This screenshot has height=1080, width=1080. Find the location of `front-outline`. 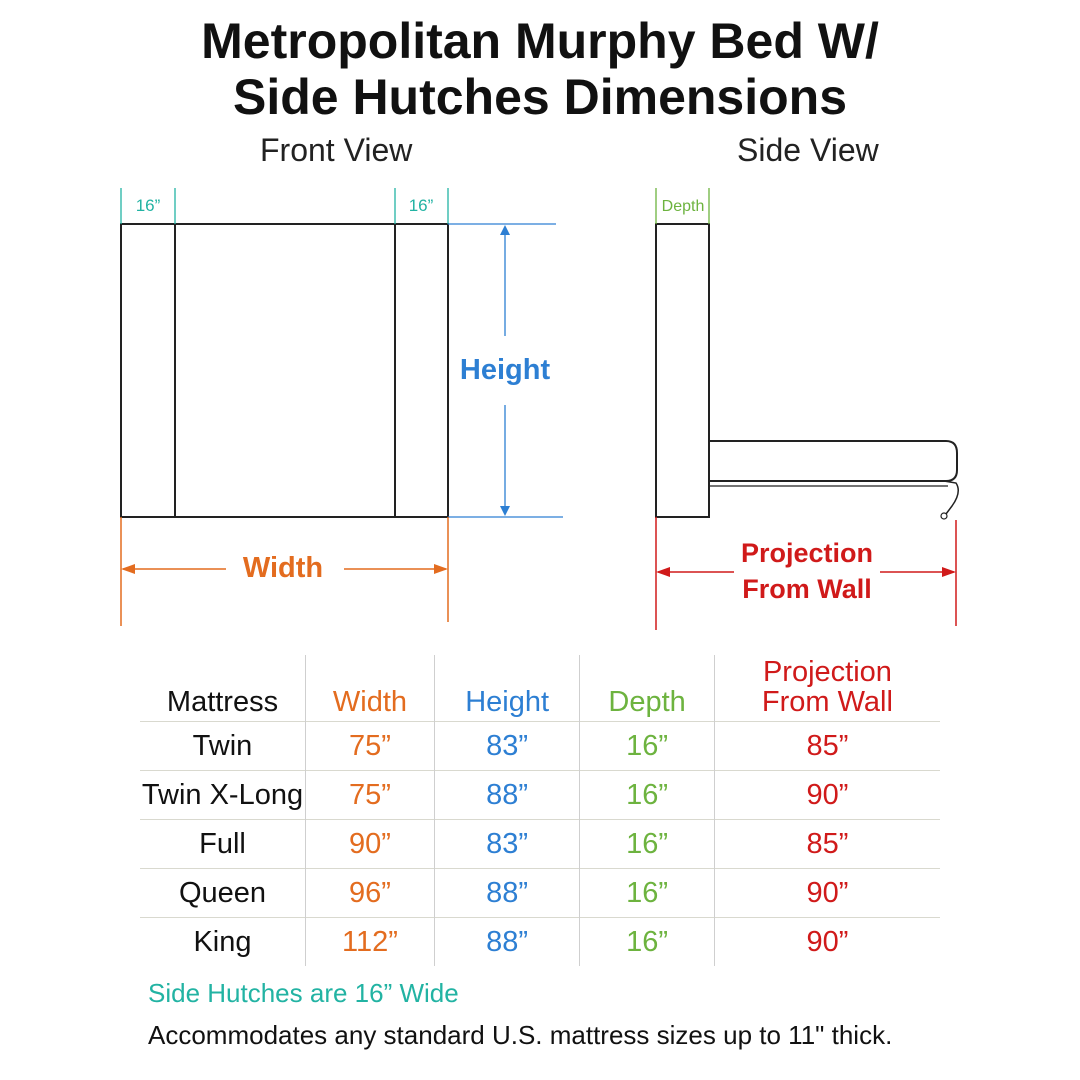

front-outline is located at coordinates (284, 370).